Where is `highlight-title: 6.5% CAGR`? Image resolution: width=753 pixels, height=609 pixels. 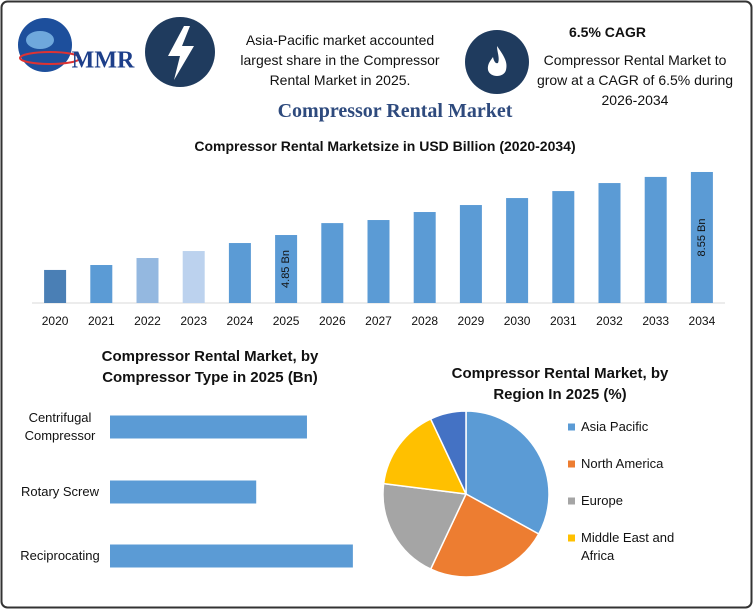
highlight-title: 6.5% CAGR is located at coordinates (607, 32).